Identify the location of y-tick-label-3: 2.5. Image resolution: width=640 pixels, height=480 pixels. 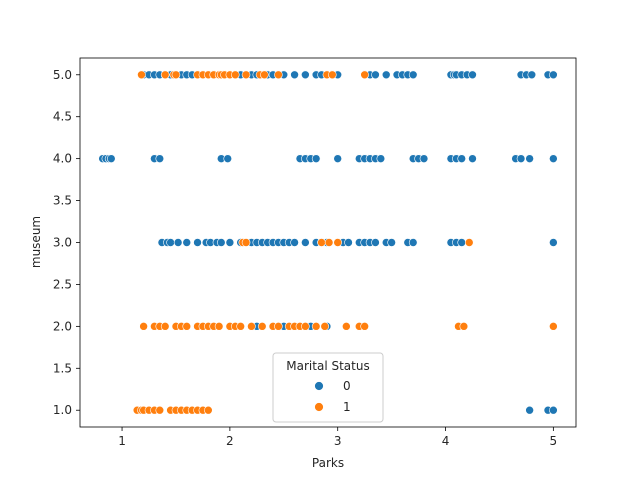
(62, 284).